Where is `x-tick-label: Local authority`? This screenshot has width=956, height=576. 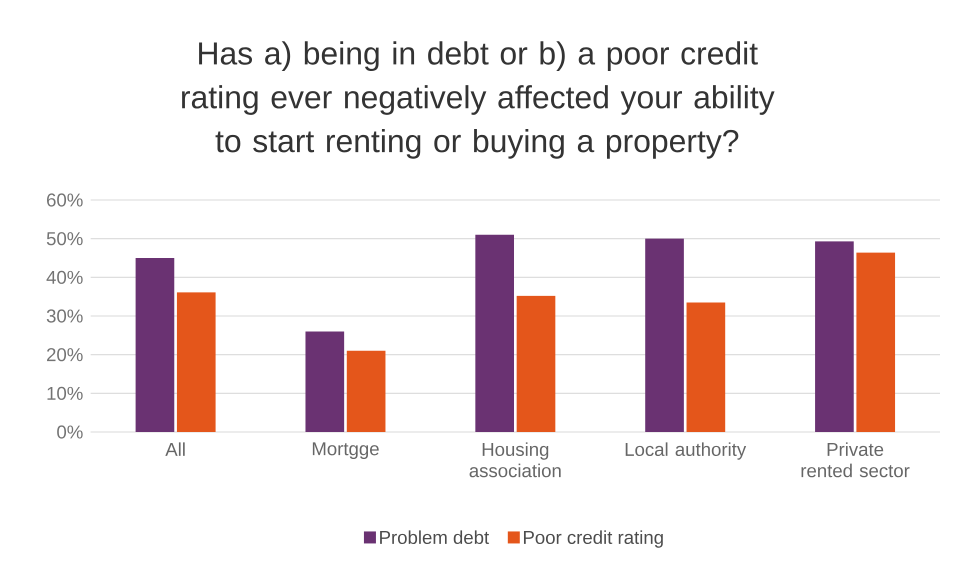
x-tick-label: Local authority is located at coordinates (686, 451).